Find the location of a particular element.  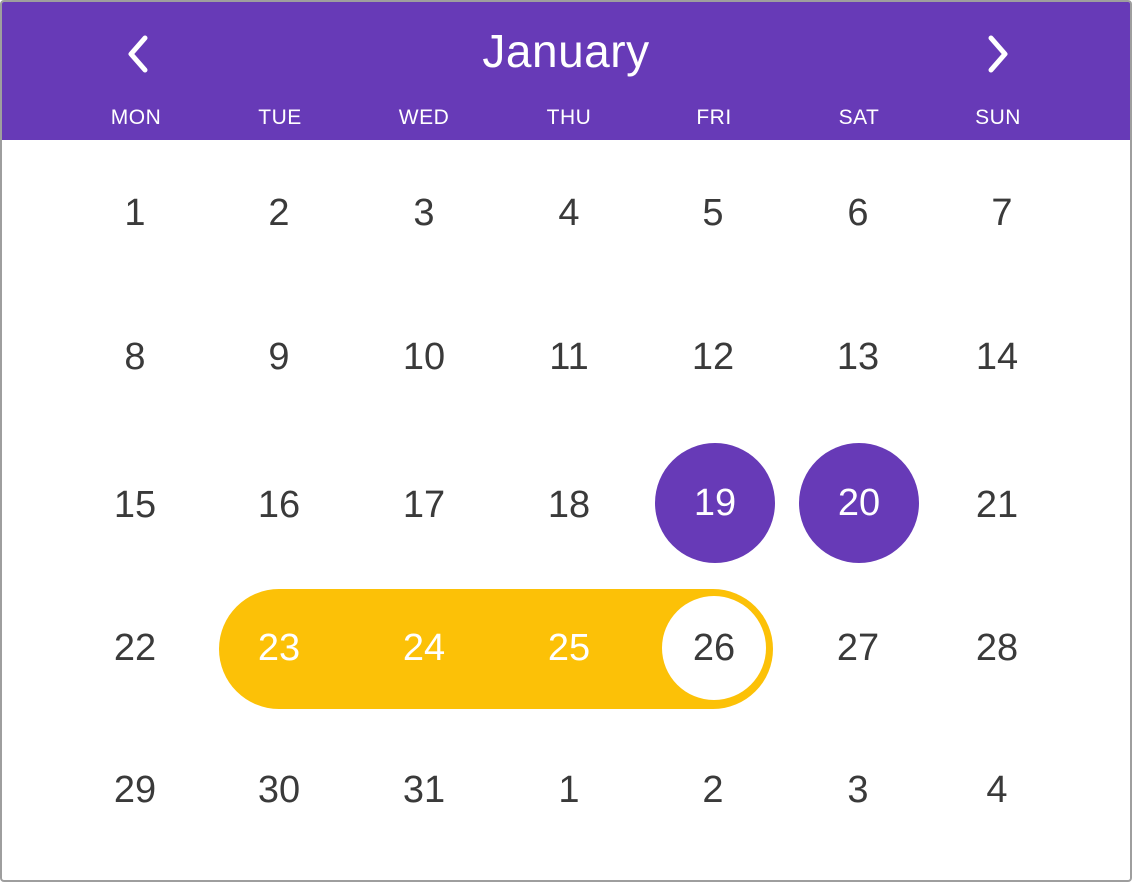

day-cell: 16 is located at coordinates (279, 504).